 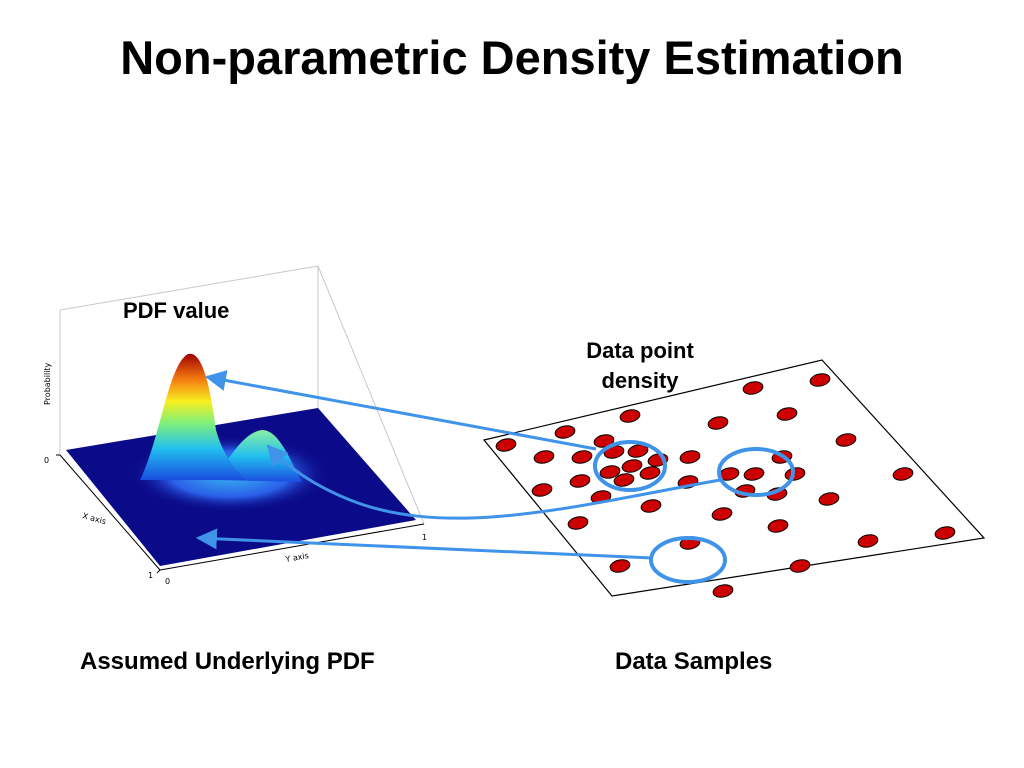 I want to click on density-label-line1: Data point, so click(x=640, y=350).